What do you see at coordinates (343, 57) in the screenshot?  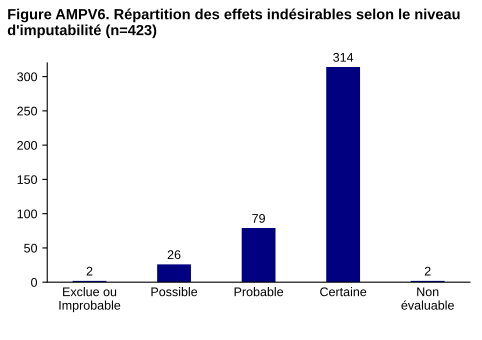 I see `data-label: 314` at bounding box center [343, 57].